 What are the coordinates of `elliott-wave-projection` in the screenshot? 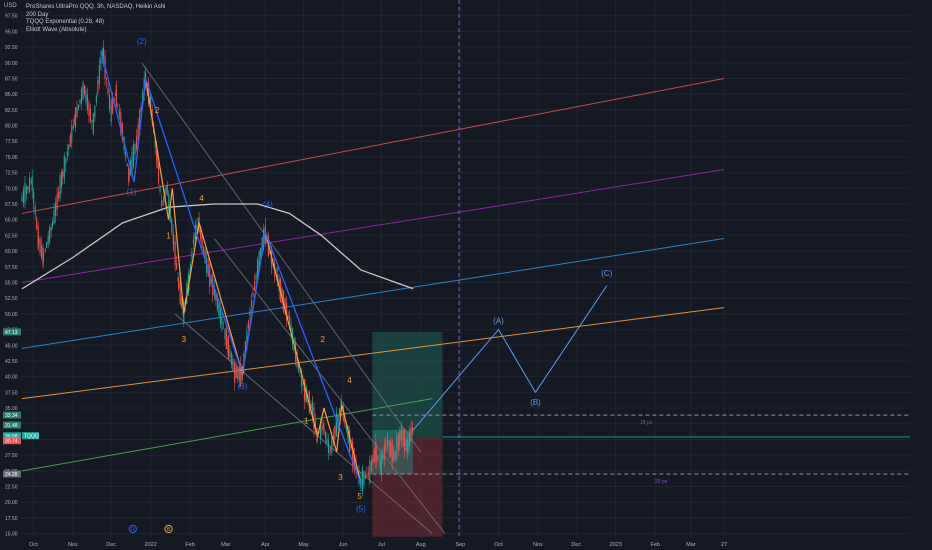 It's located at (510, 358).